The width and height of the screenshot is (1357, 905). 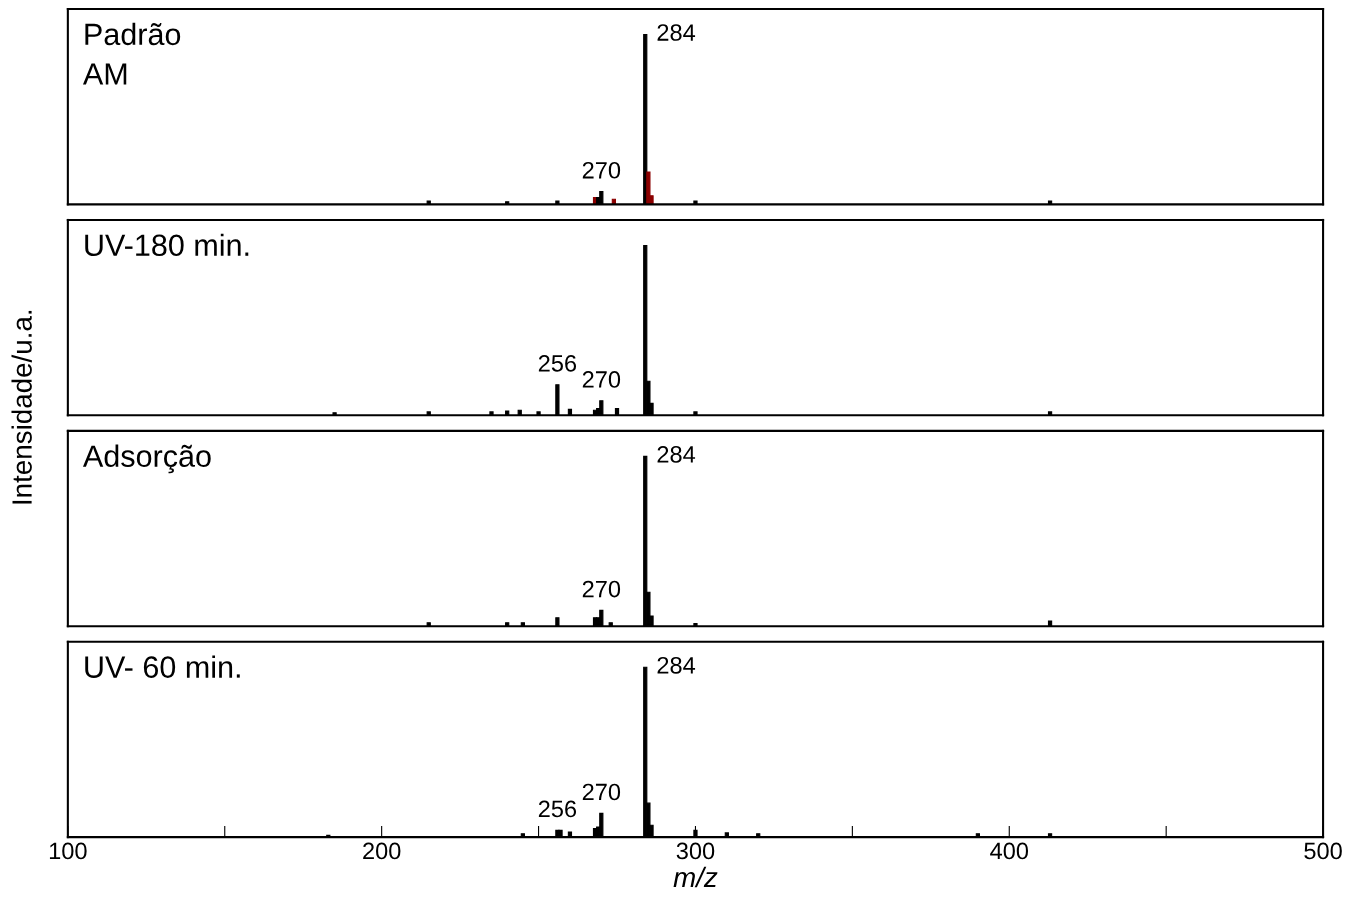 I want to click on annotation: Adsorção, so click(x=146, y=459).